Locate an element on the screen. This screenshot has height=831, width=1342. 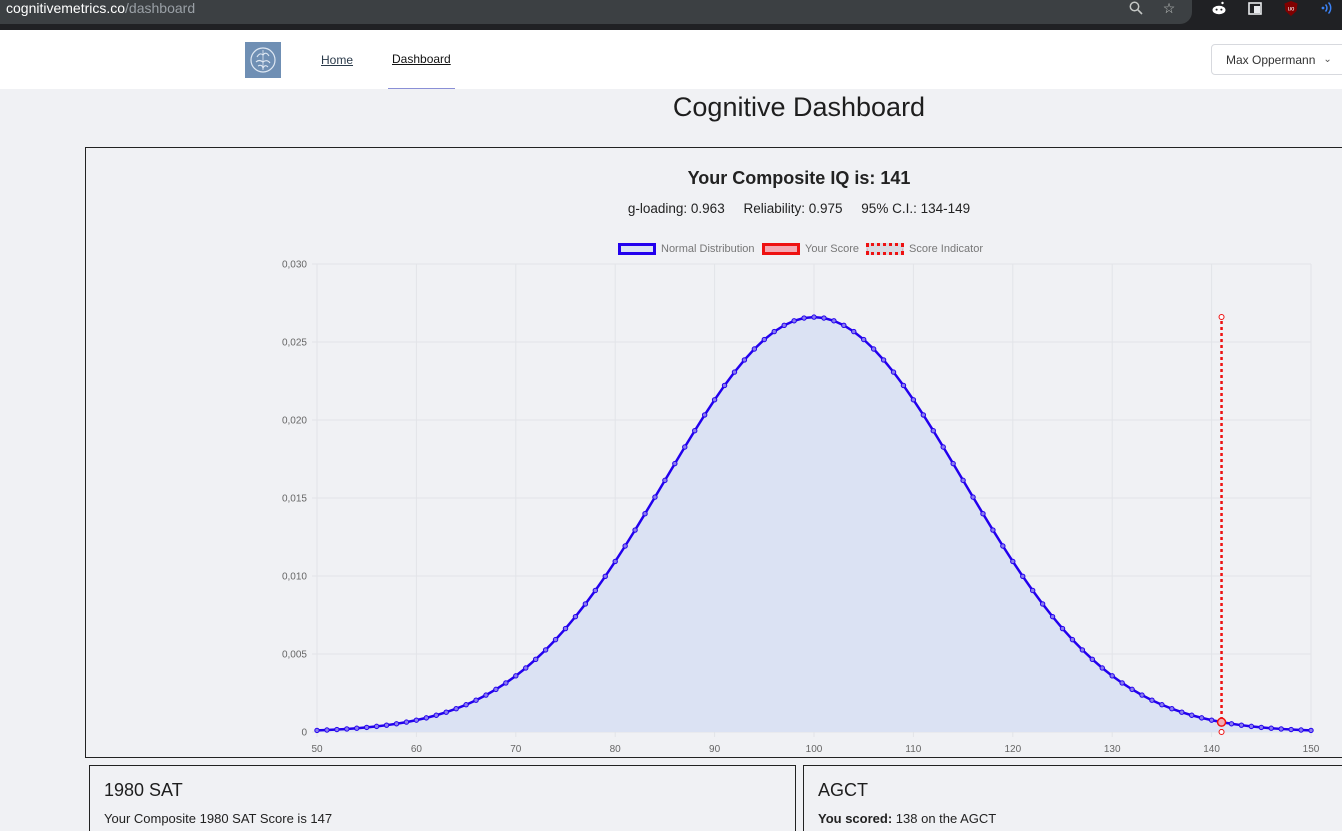
your-score-point is located at coordinates (1221, 722).